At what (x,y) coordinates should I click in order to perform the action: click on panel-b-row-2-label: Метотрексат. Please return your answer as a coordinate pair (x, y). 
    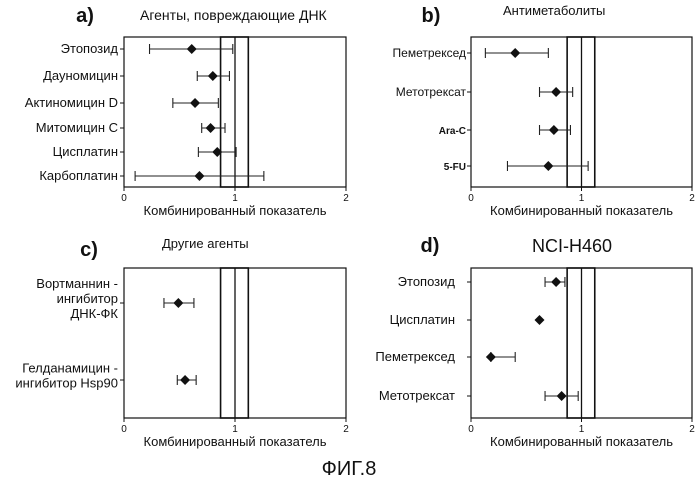
    Looking at the image, I should click on (431, 92).